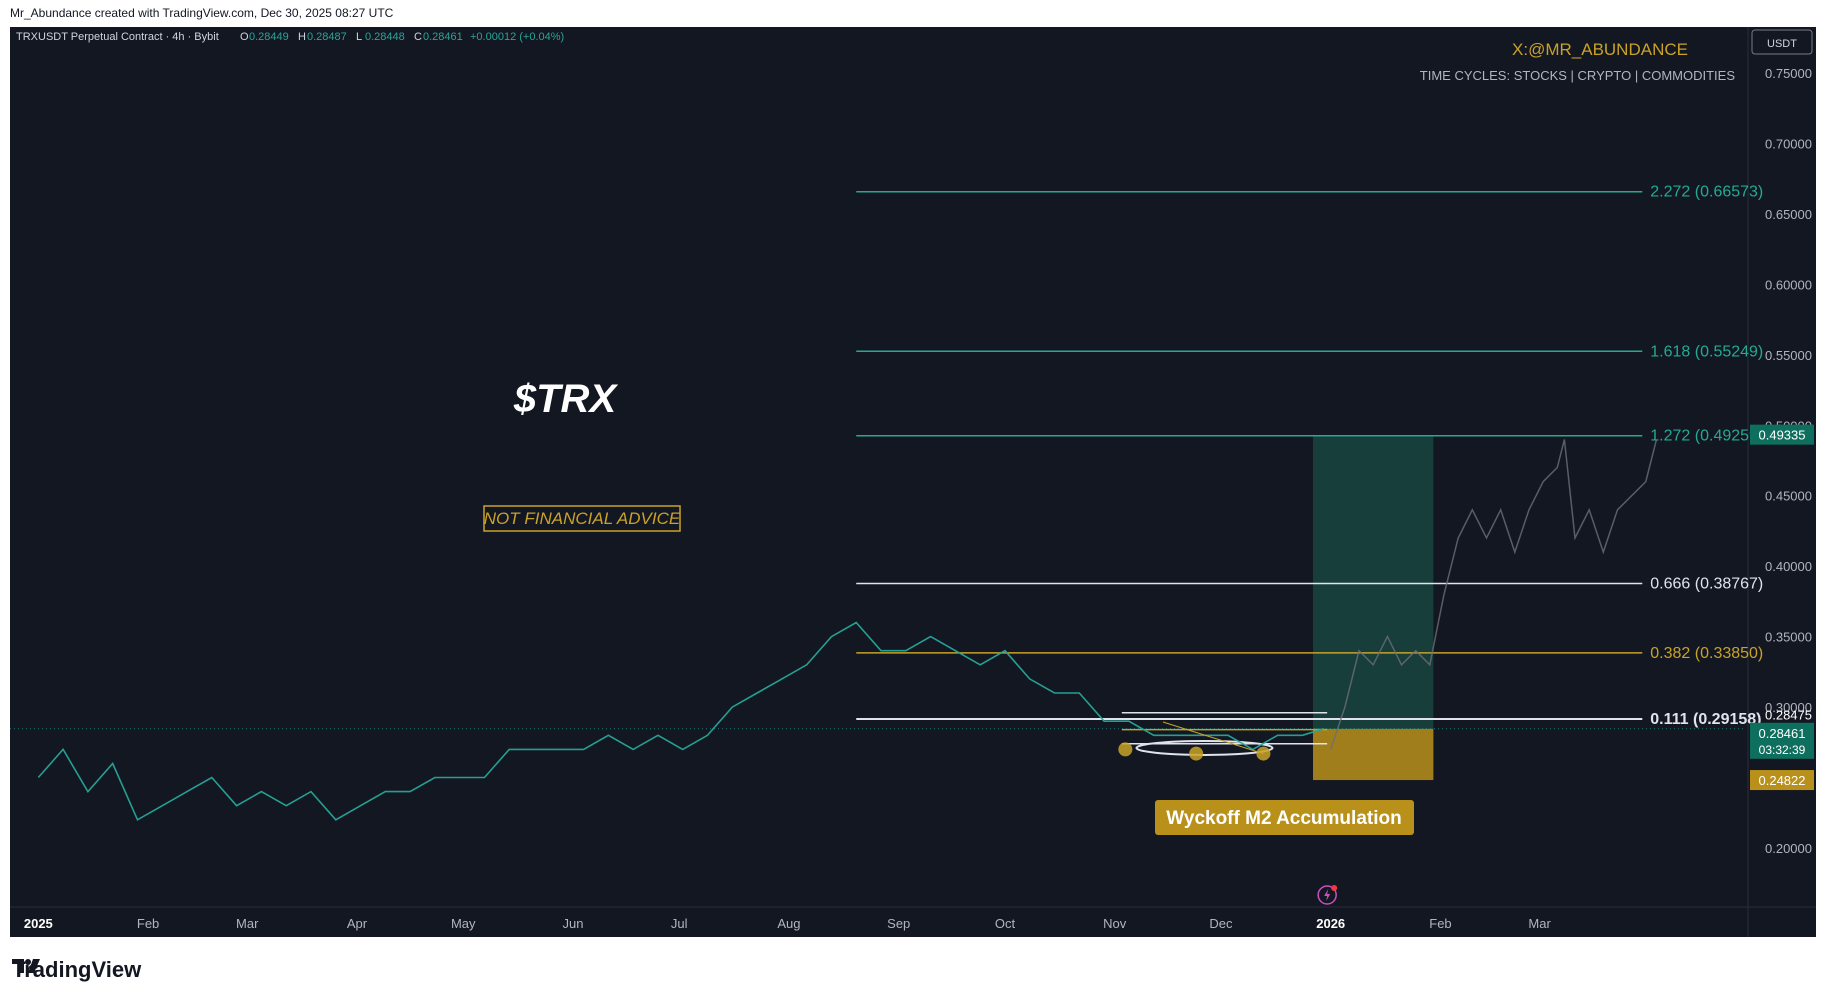  What do you see at coordinates (1782, 750) in the screenshot?
I see `bar-countdown: 03:32:39` at bounding box center [1782, 750].